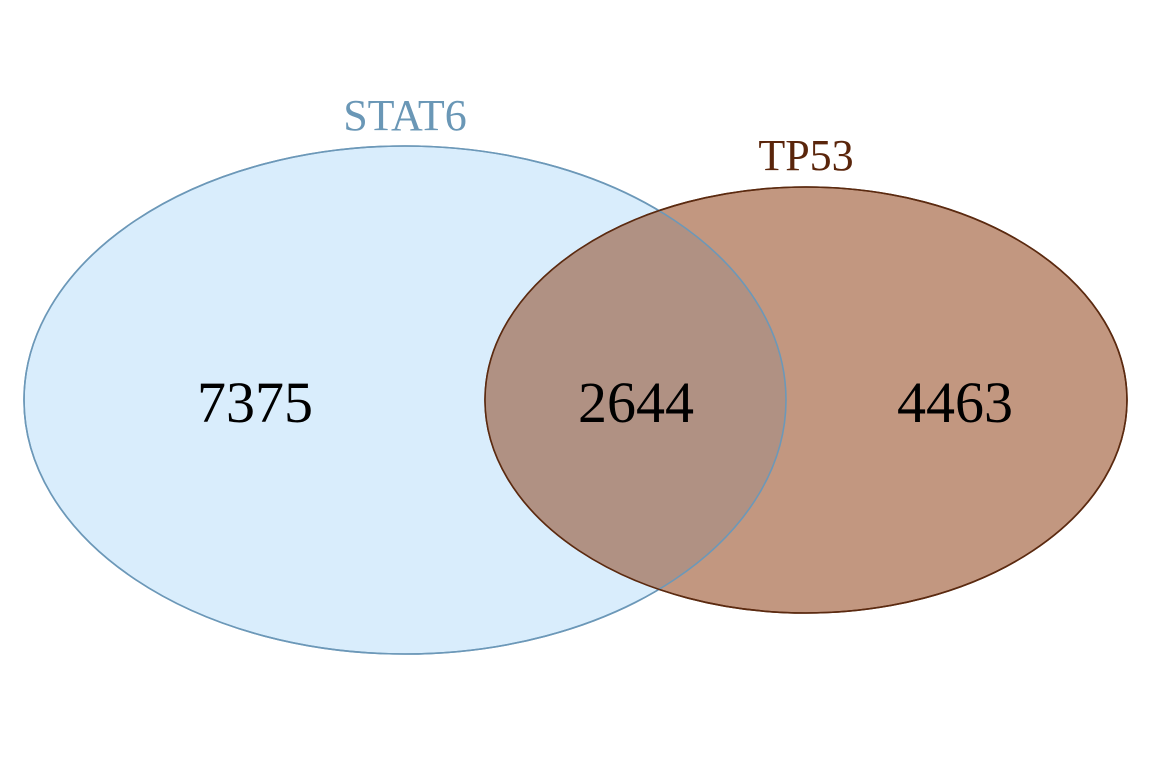  Describe the element at coordinates (805, 155) in the screenshot. I see `set-b-label: TP53` at that location.